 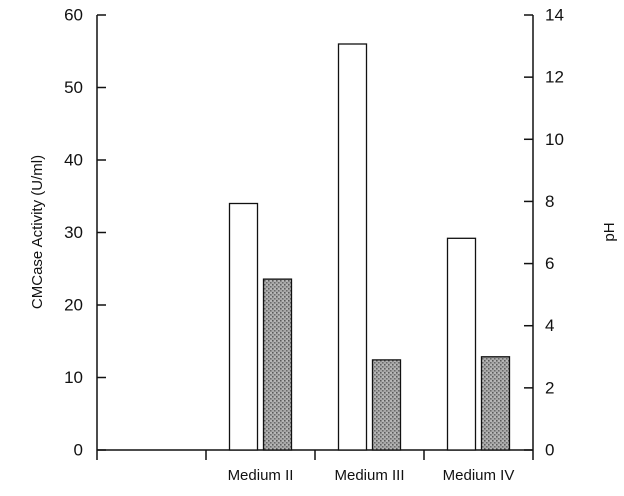 What do you see at coordinates (549, 450) in the screenshot?
I see `y2-tick-label: 0` at bounding box center [549, 450].